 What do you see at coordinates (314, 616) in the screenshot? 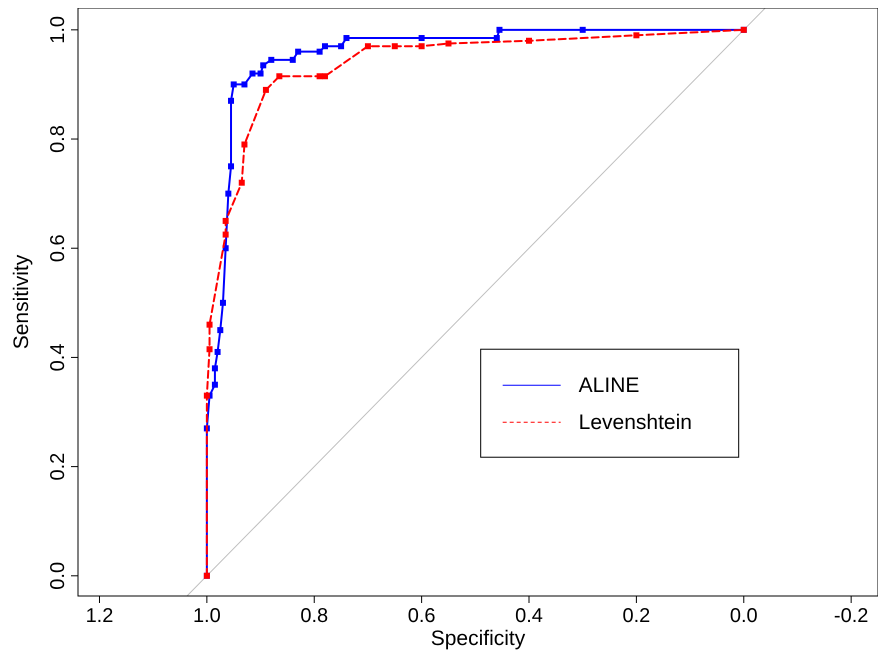
I see `x-tick-label: 0.8` at bounding box center [314, 616].